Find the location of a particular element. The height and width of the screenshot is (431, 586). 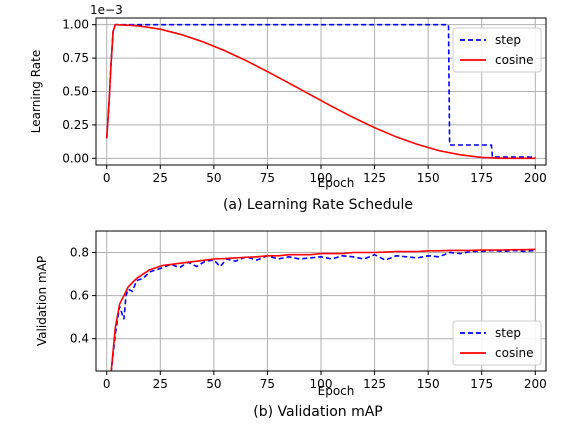

y-tick-label: 1.00 is located at coordinates (75, 25).